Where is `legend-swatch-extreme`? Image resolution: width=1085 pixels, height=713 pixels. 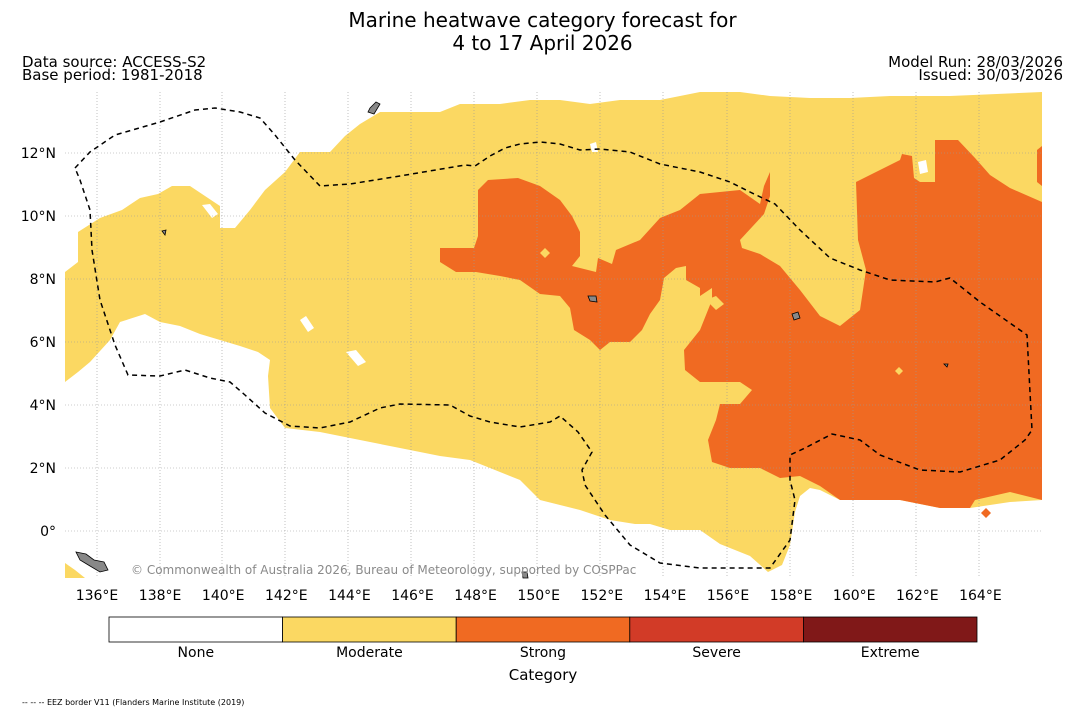 legend-swatch-extreme is located at coordinates (890, 629).